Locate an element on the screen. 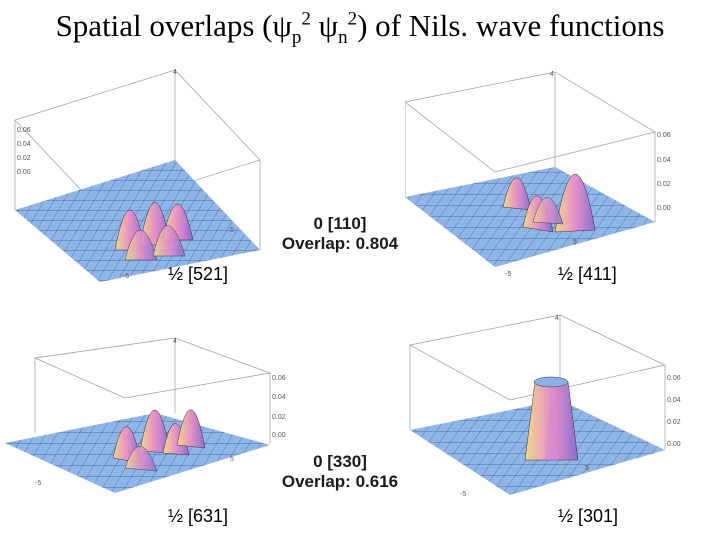  overlap-value-bottom: Overlap: 0.616 is located at coordinates (340, 481).